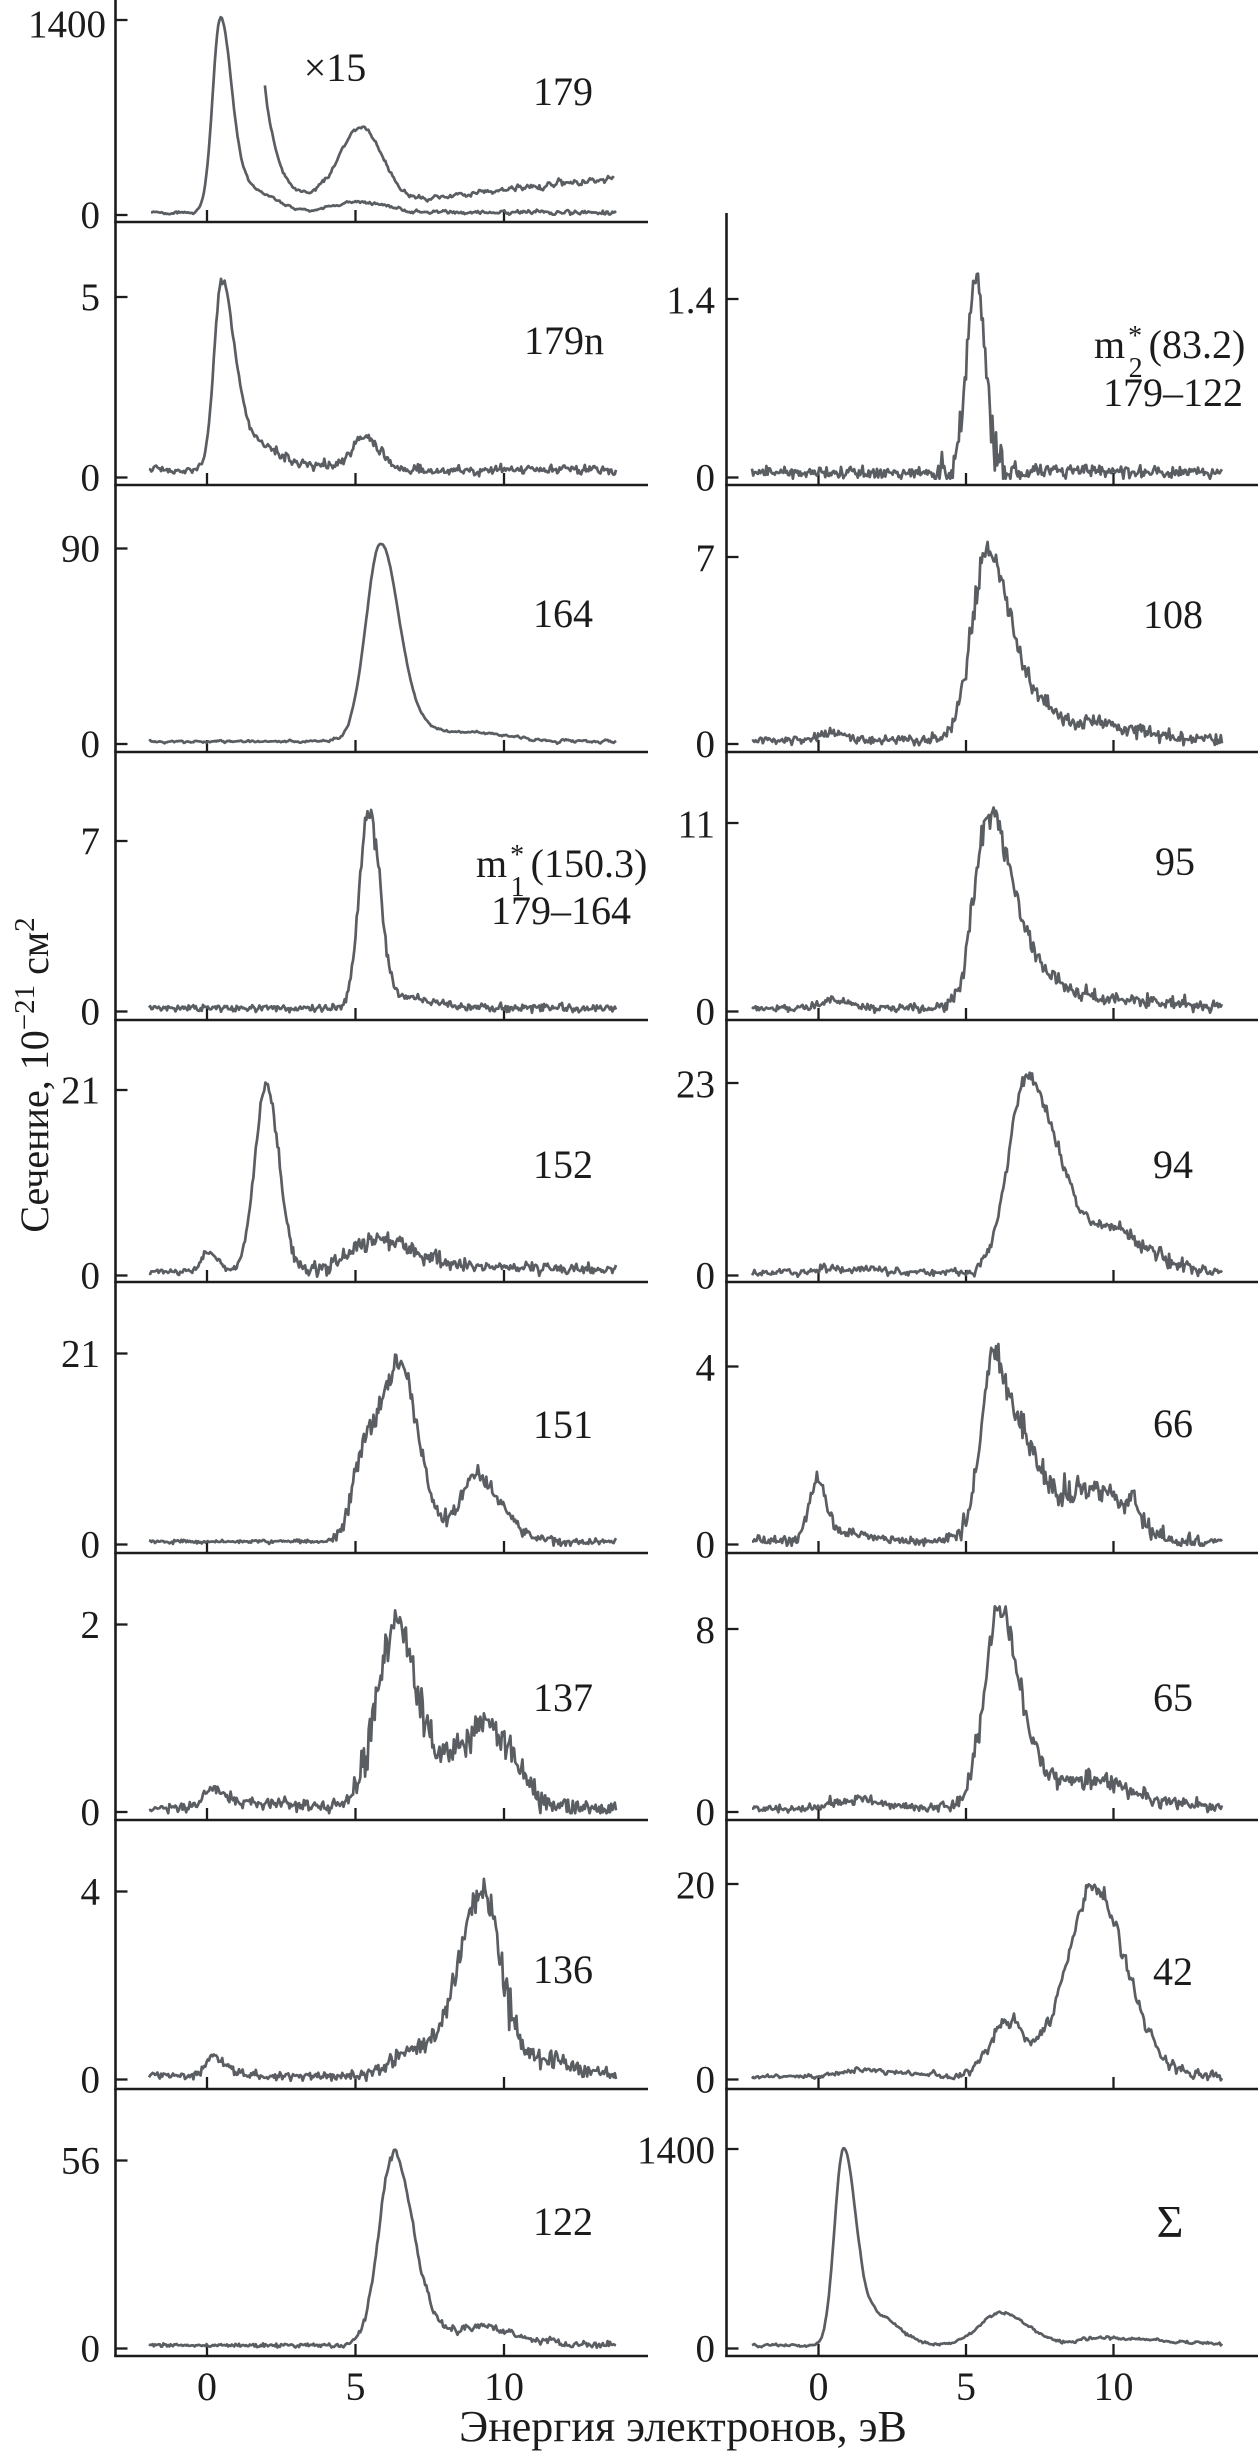  What do you see at coordinates (335, 67) in the screenshot?
I see `svg-text: ×15` at bounding box center [335, 67].